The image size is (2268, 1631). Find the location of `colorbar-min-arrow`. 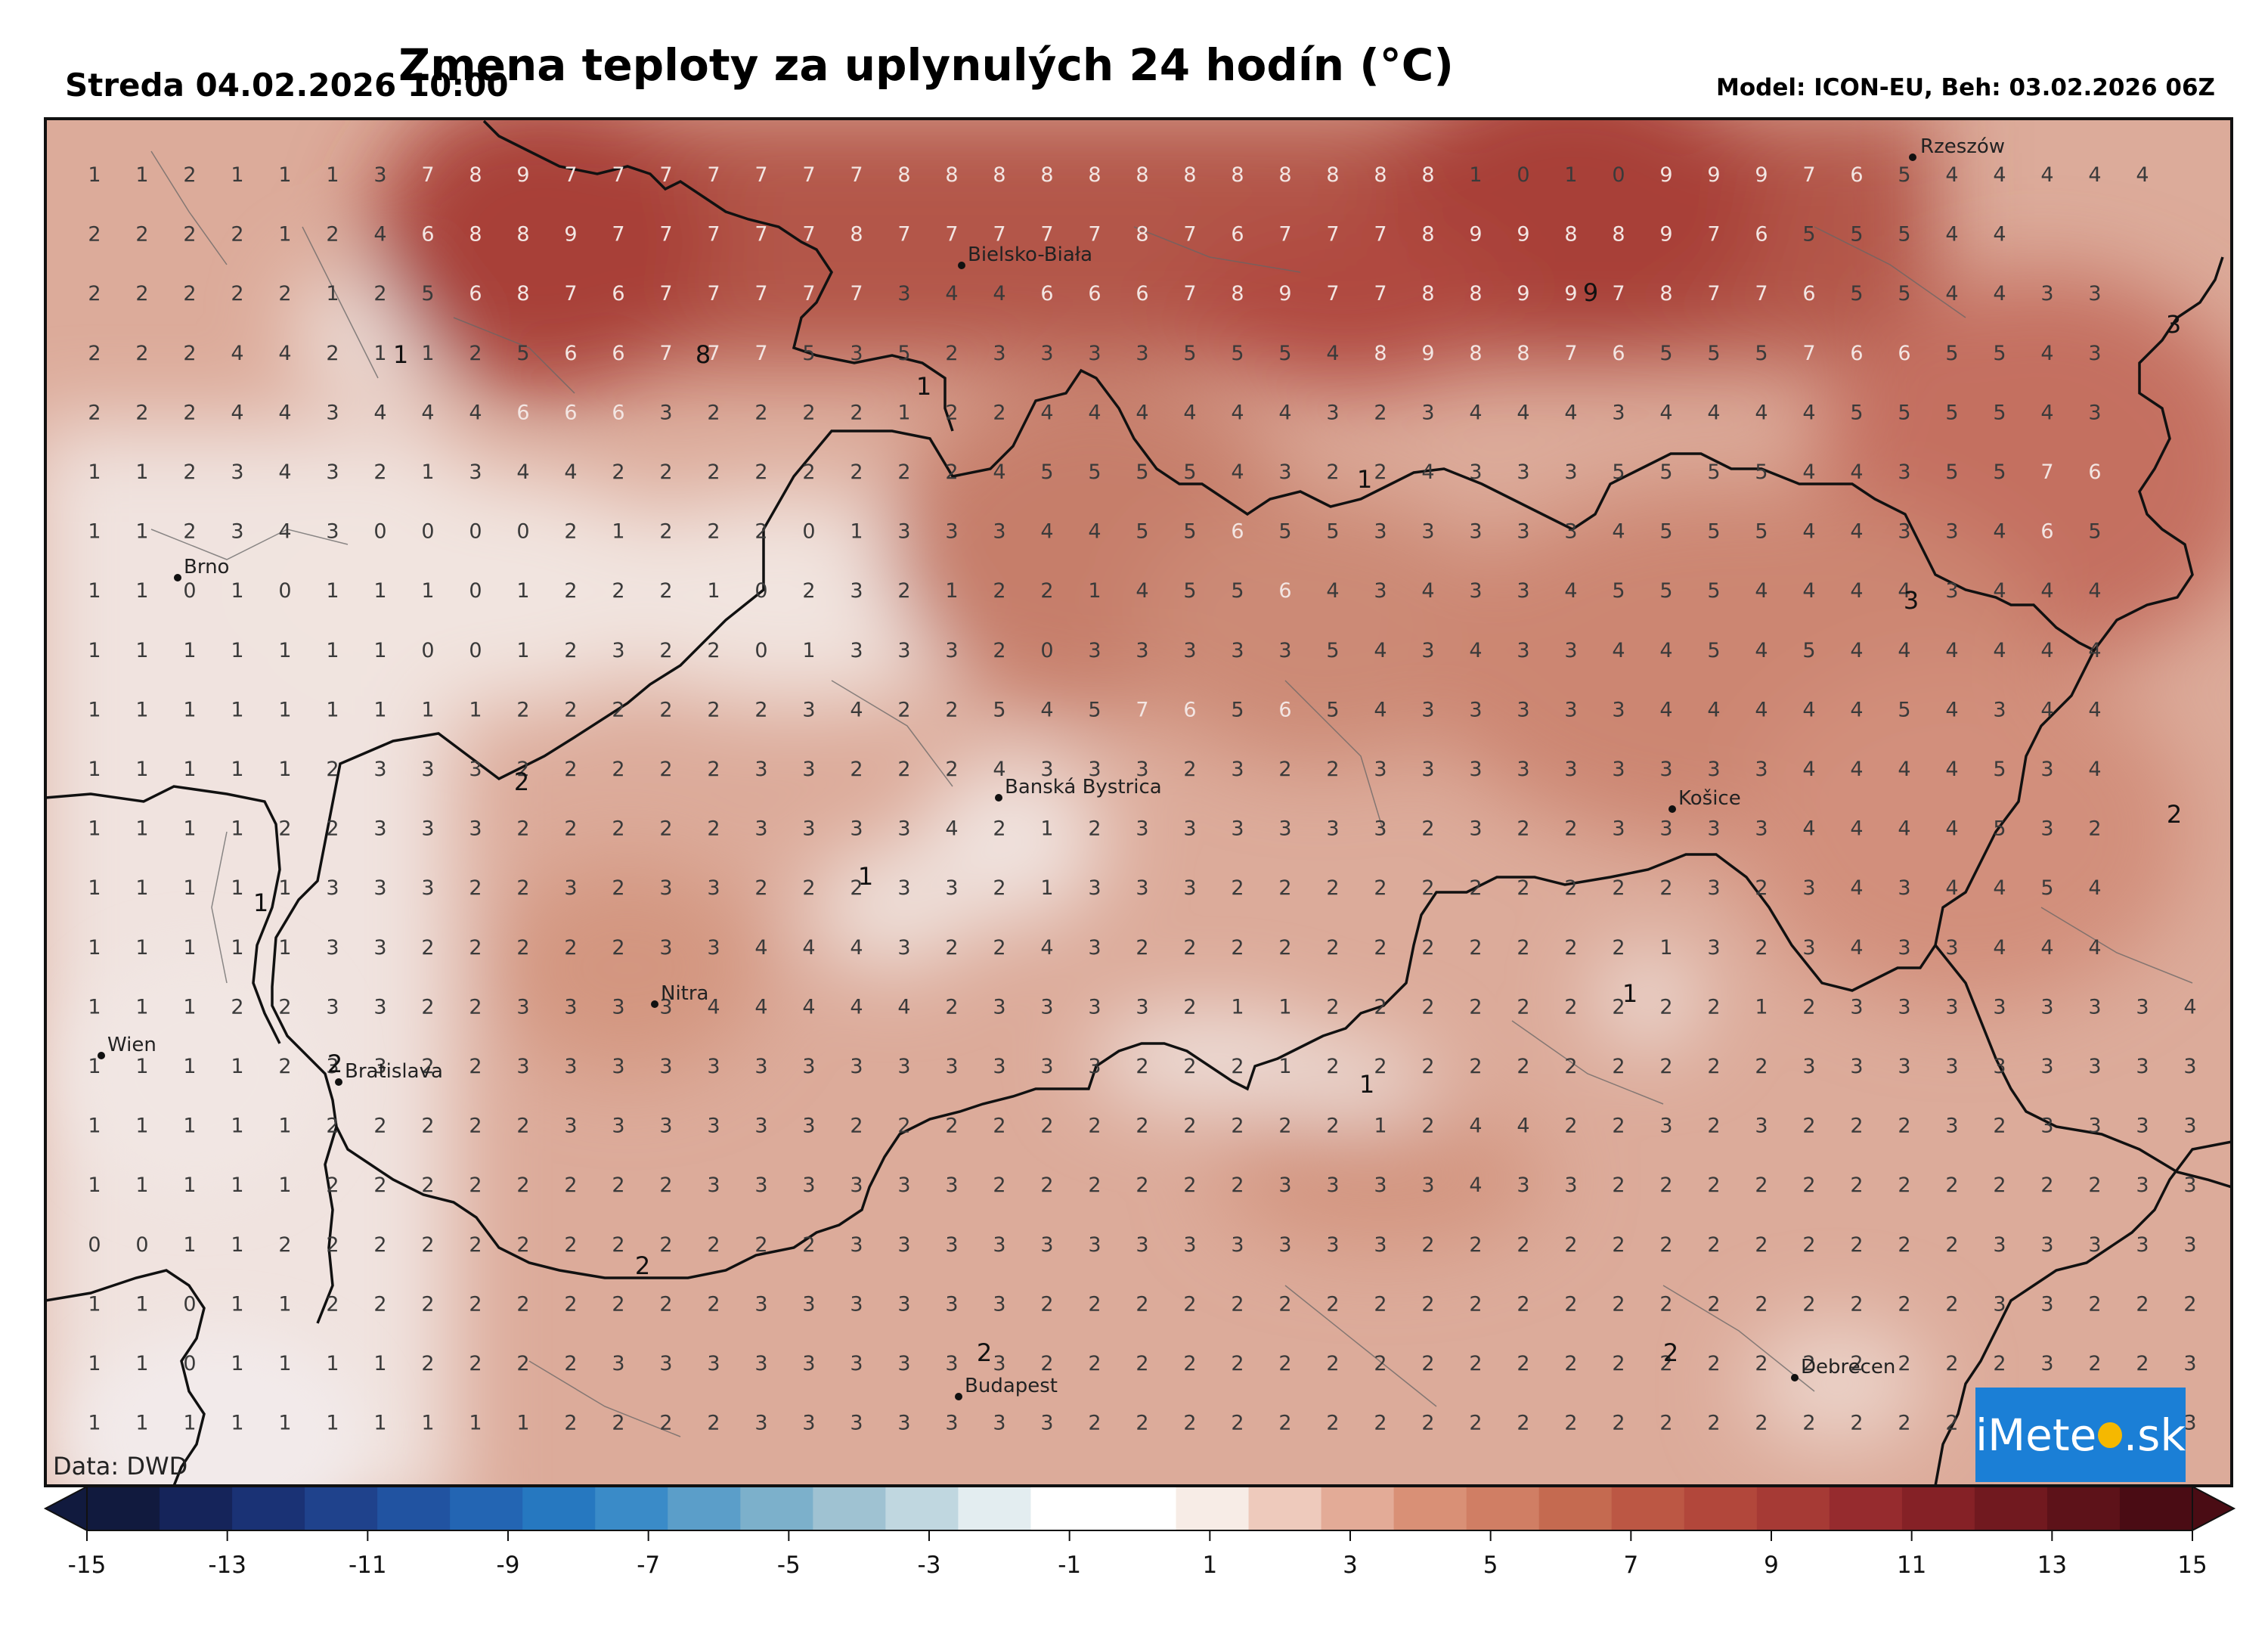

colorbar-min-arrow is located at coordinates (65, 1508).